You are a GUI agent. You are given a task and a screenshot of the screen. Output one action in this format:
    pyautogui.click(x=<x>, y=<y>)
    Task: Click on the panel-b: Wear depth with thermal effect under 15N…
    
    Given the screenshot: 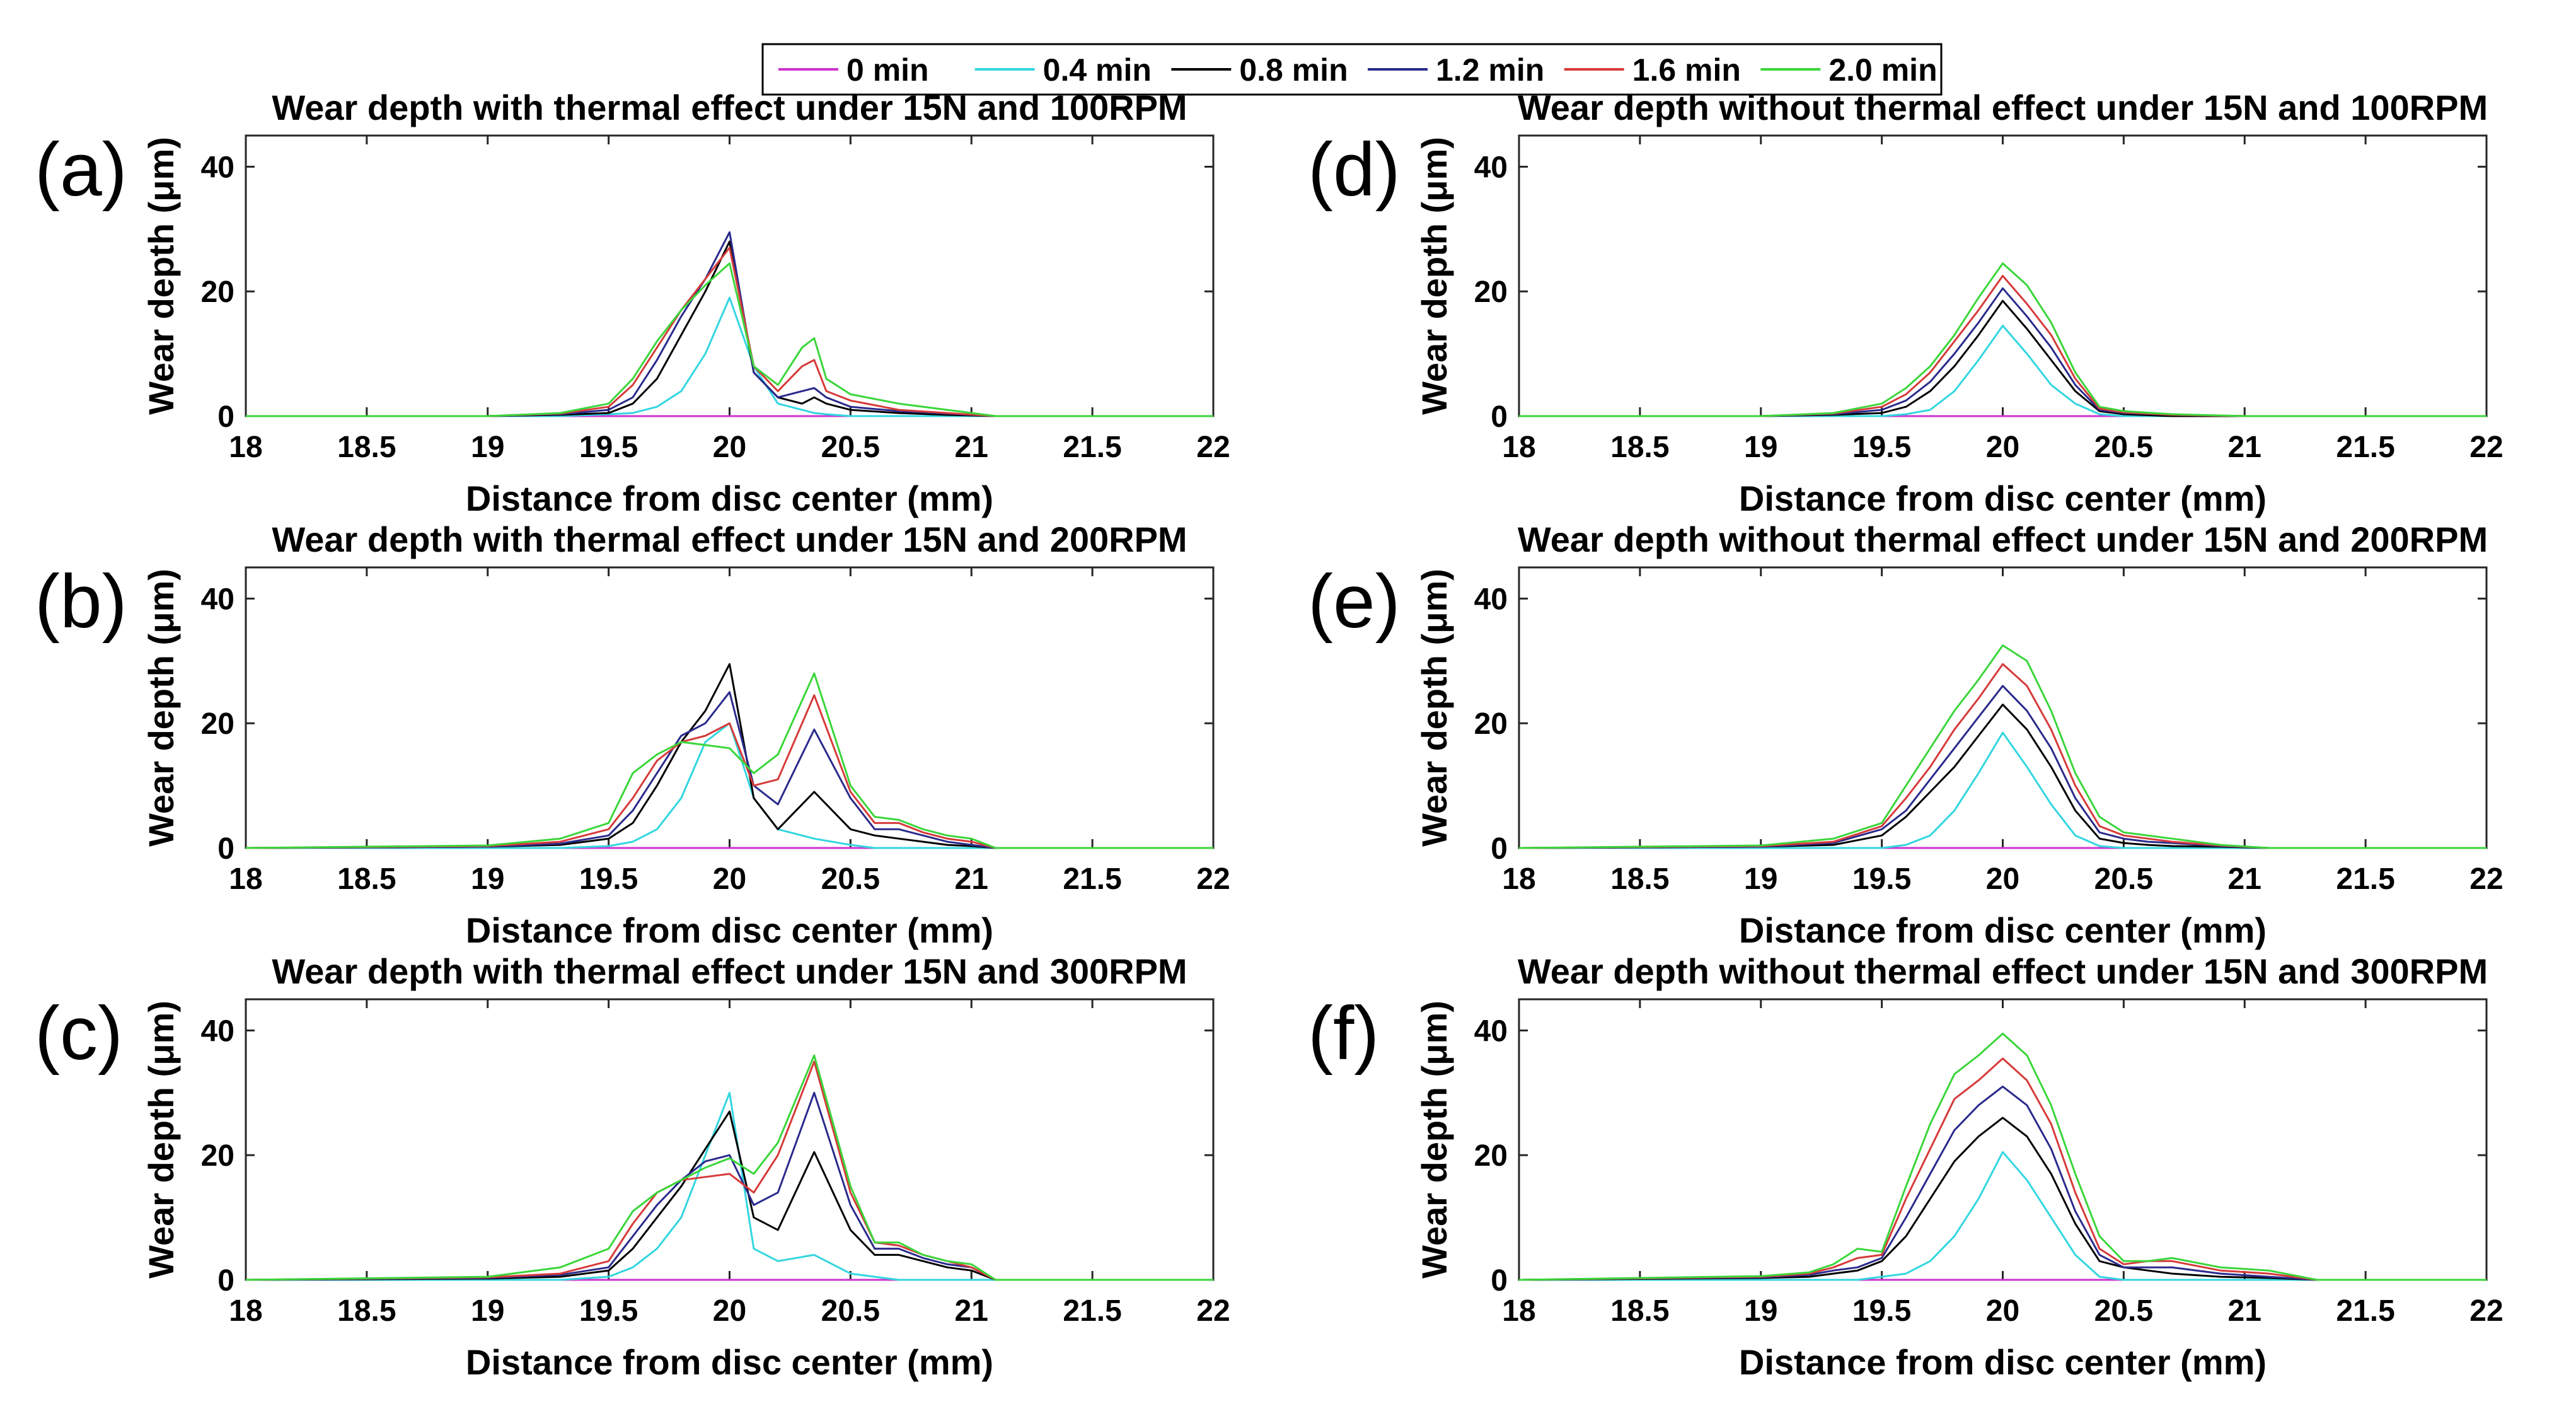 What is the action you would take?
    pyautogui.click(x=632, y=735)
    